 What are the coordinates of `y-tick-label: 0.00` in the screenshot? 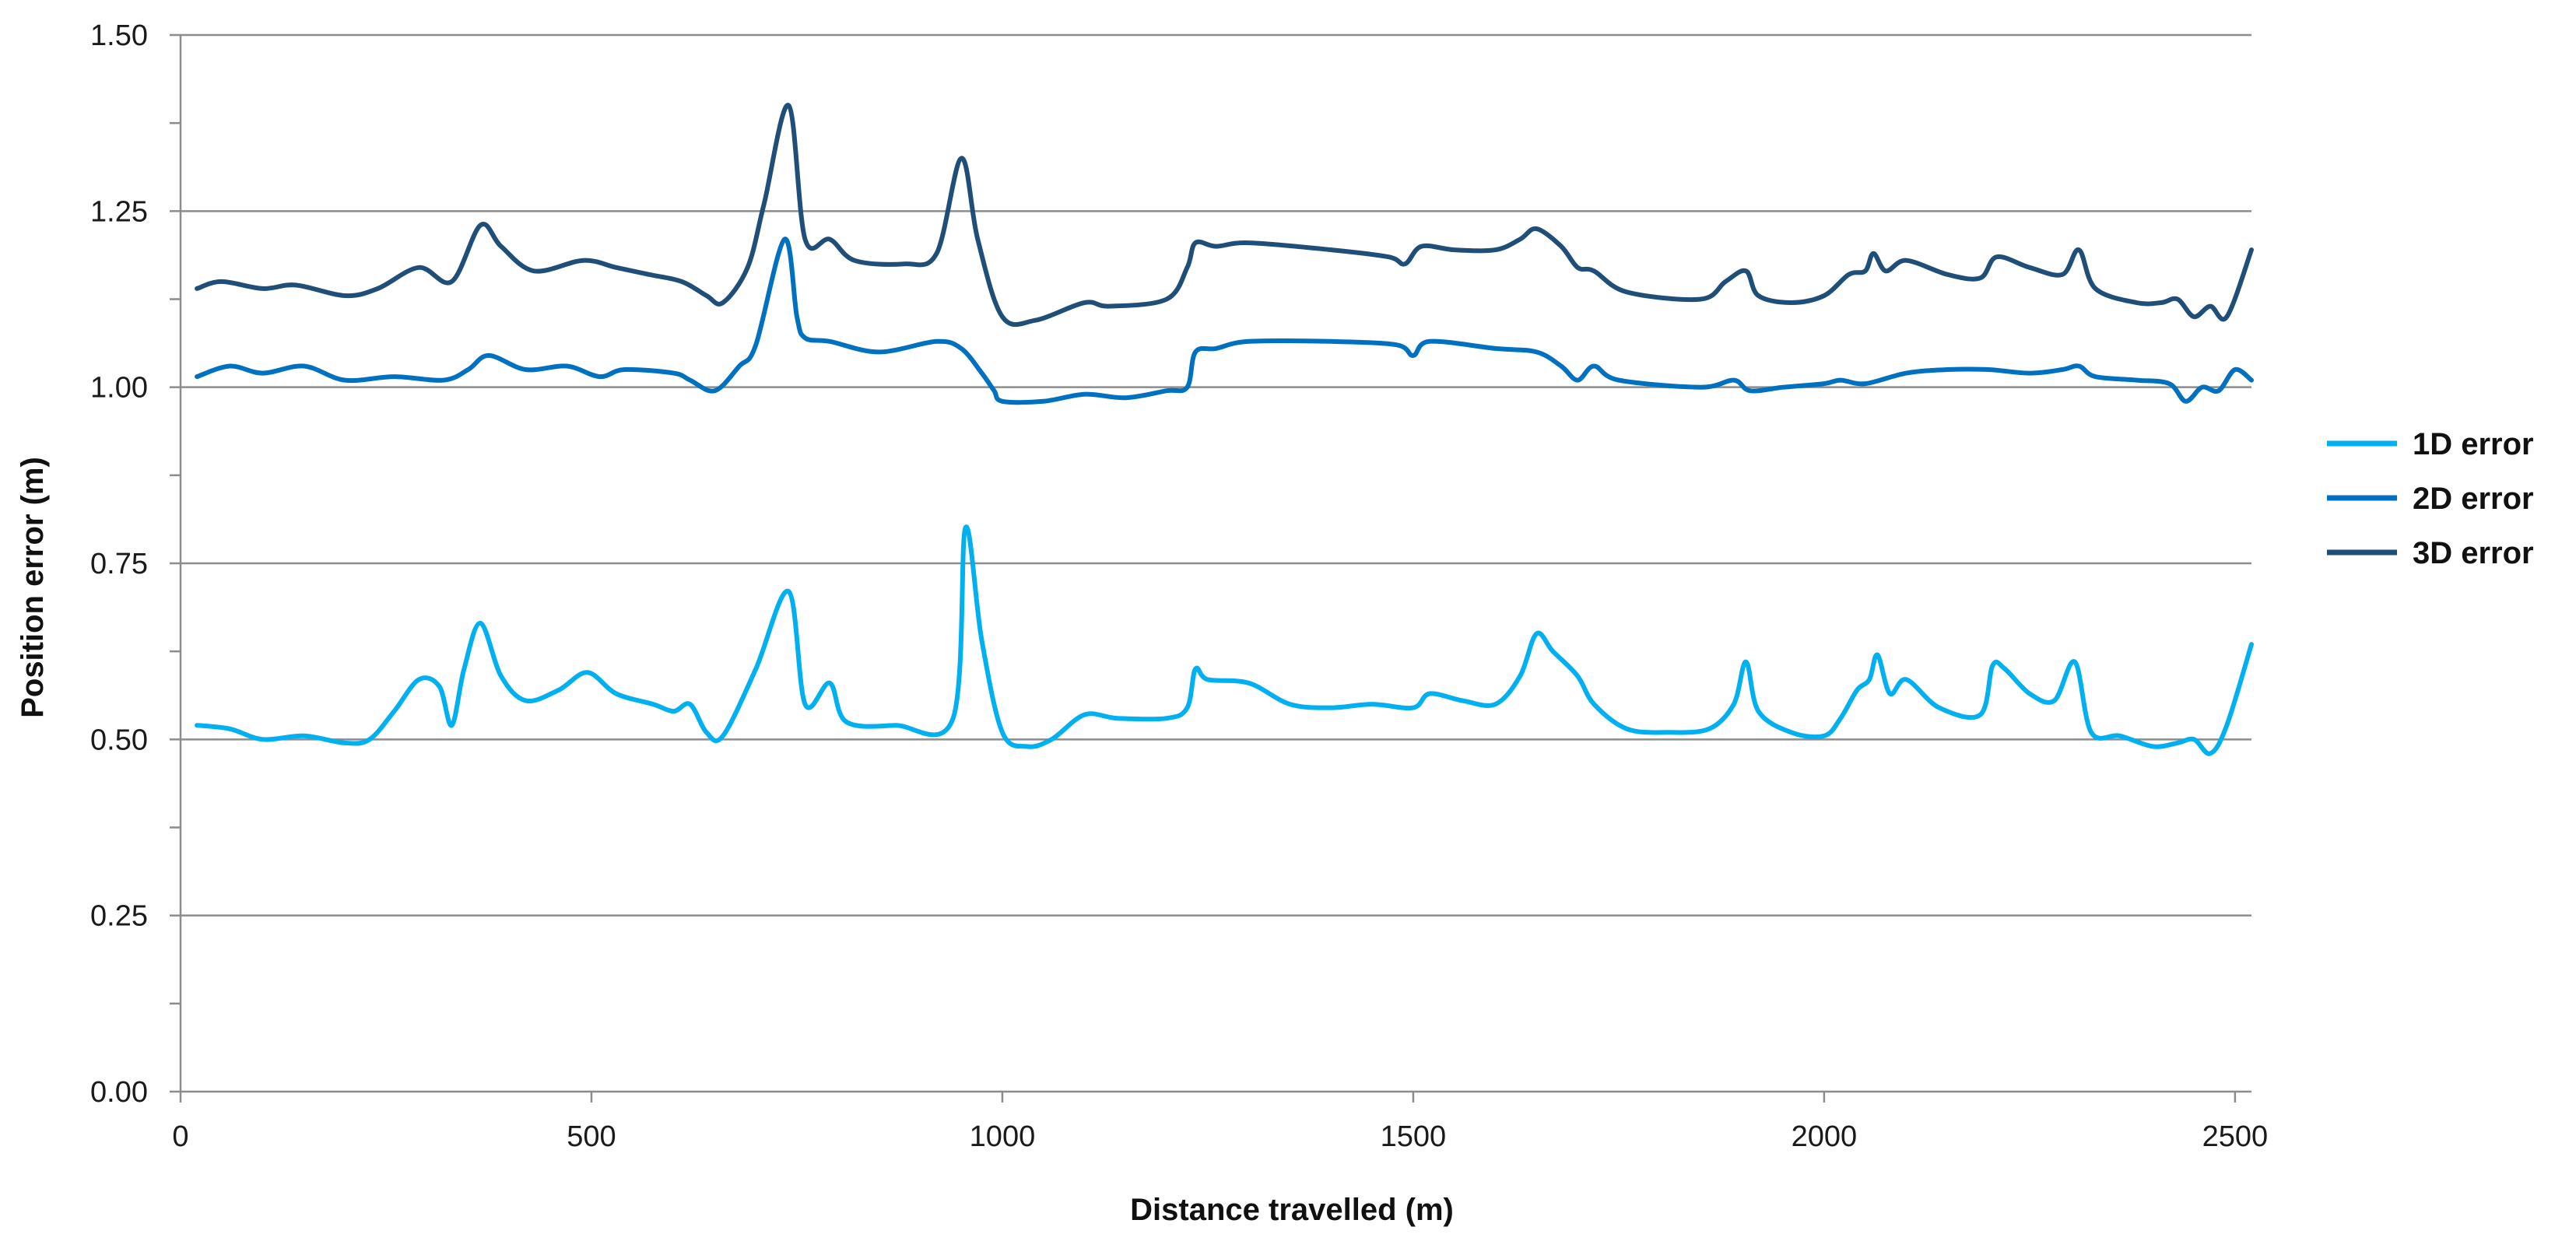 It's located at (119, 1092).